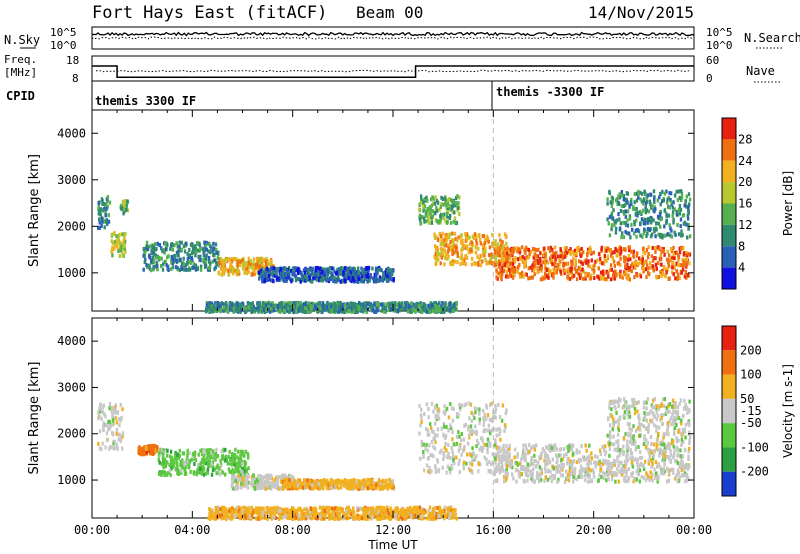  What do you see at coordinates (393, 71) in the screenshot?
I see `nave-trace` at bounding box center [393, 71].